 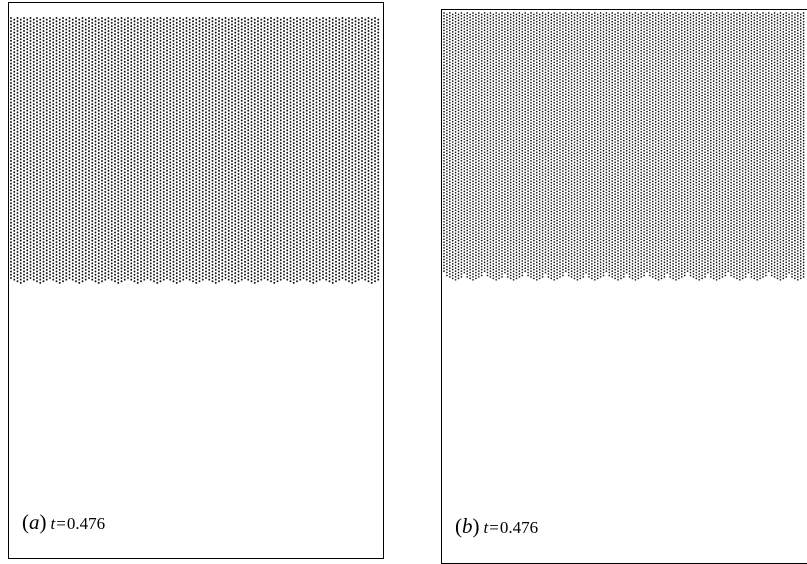 I want to click on caption-a-time-value: 0.476, so click(x=86, y=523).